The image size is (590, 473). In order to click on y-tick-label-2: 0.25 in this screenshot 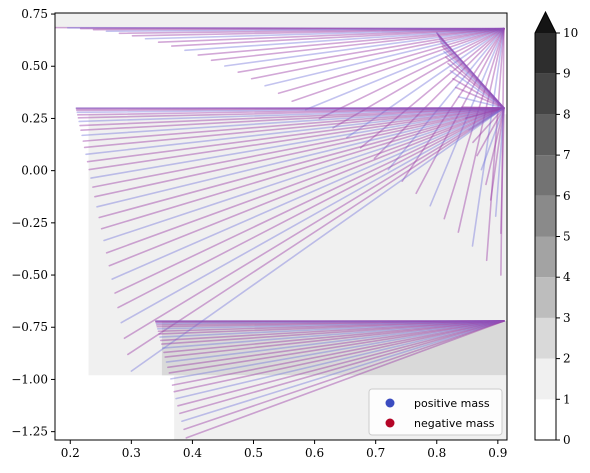, I will do `click(34, 118)`.